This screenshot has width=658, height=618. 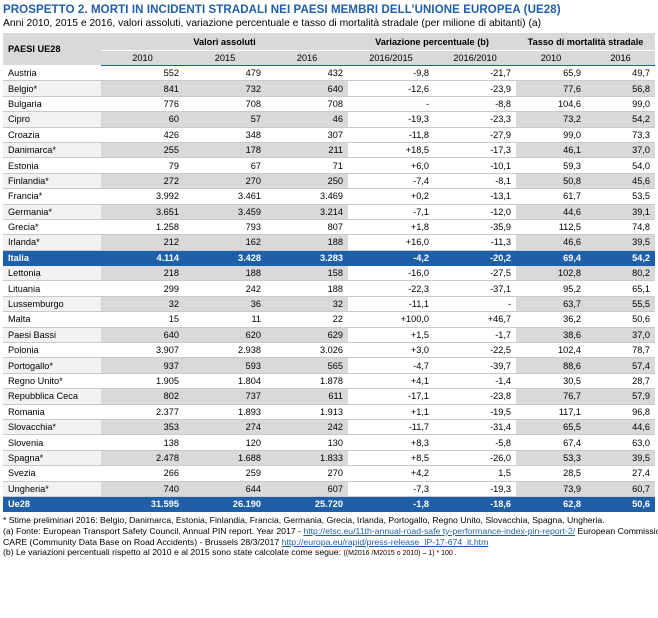 What do you see at coordinates (225, 88) in the screenshot?
I see `value-cell: 732` at bounding box center [225, 88].